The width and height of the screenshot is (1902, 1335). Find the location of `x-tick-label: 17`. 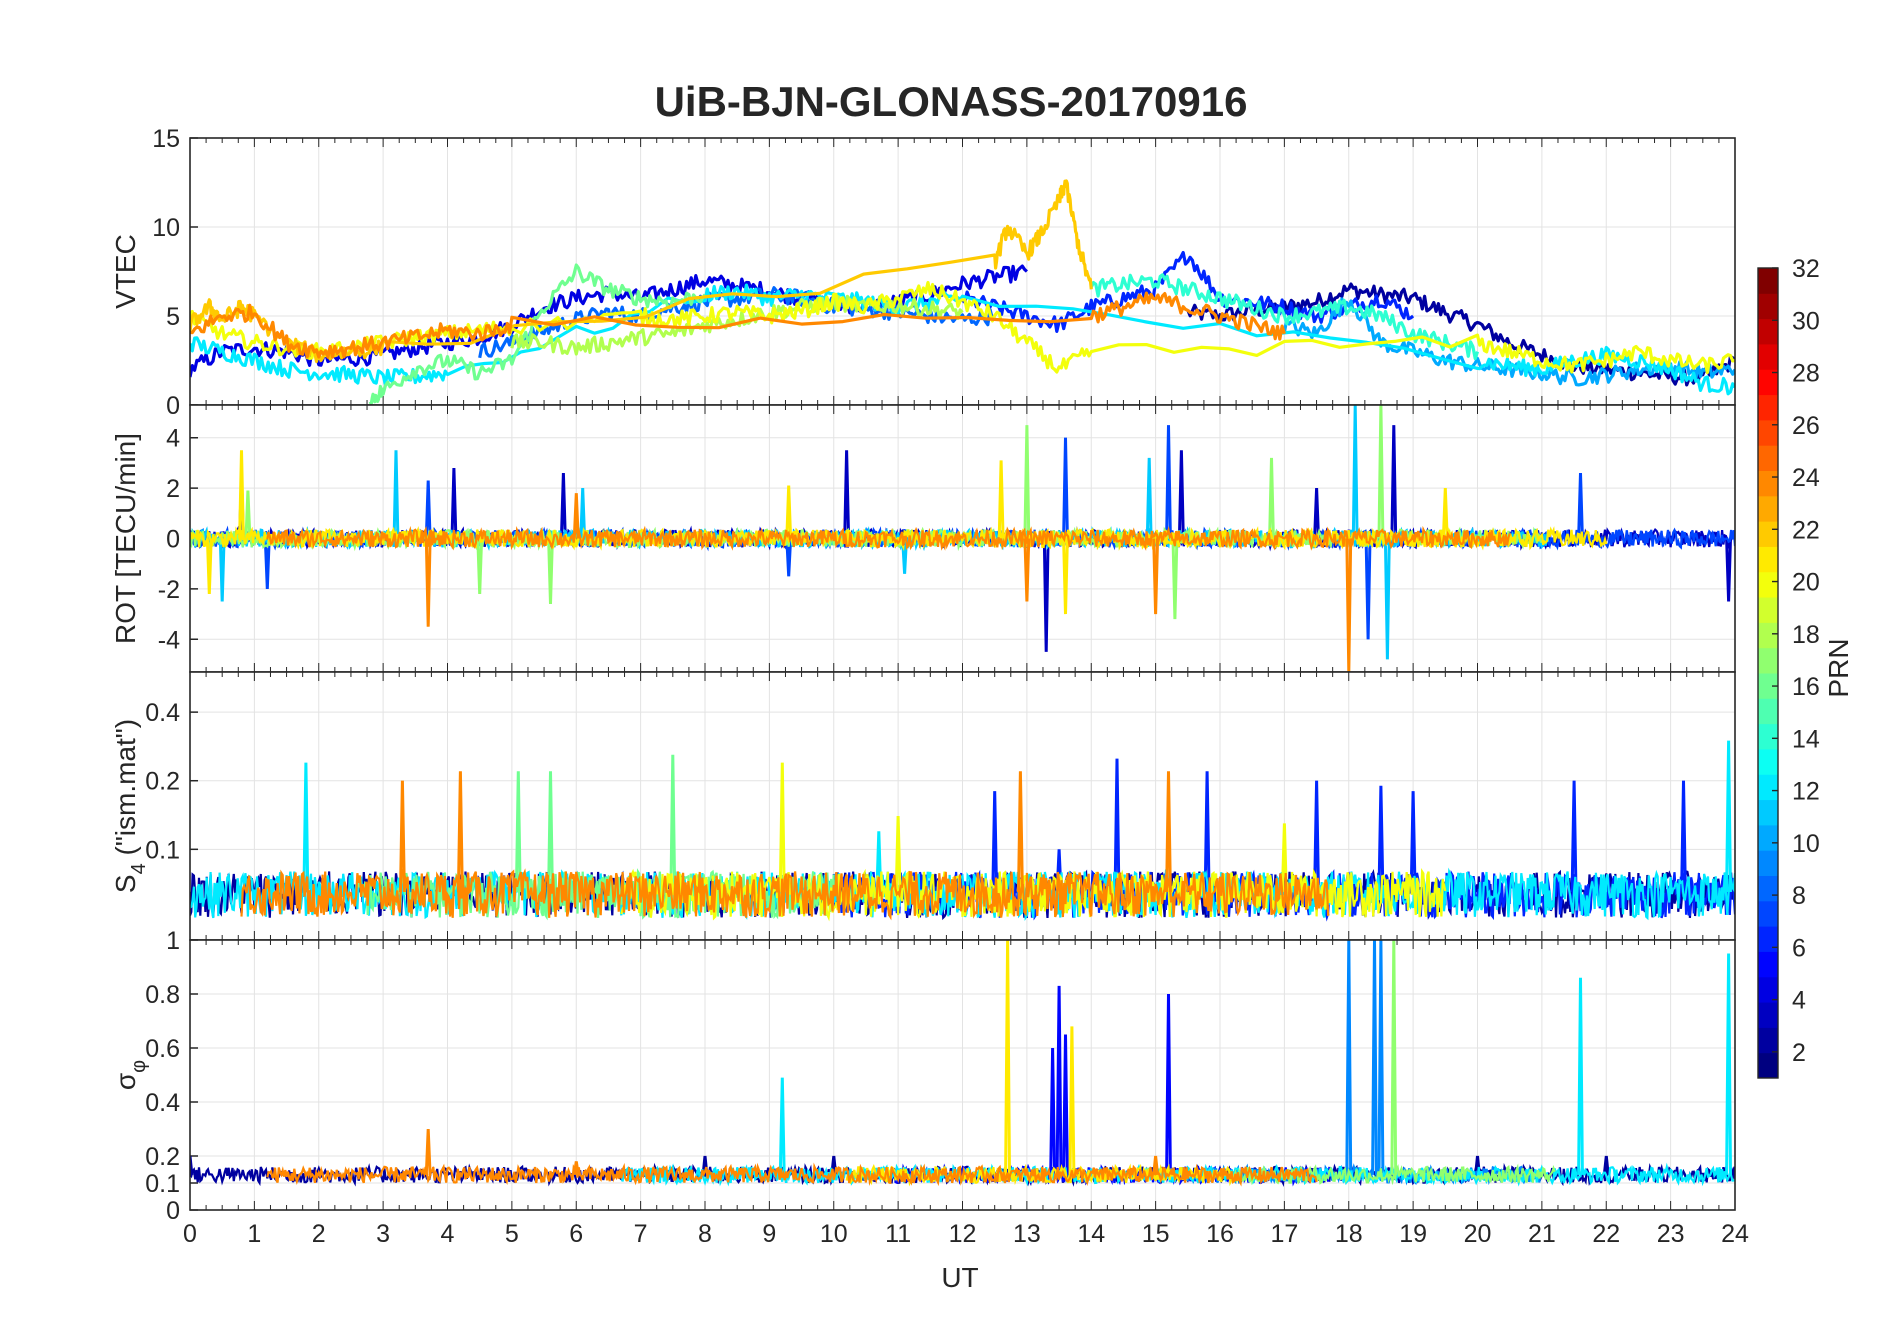

x-tick-label: 17 is located at coordinates (1284, 1234).